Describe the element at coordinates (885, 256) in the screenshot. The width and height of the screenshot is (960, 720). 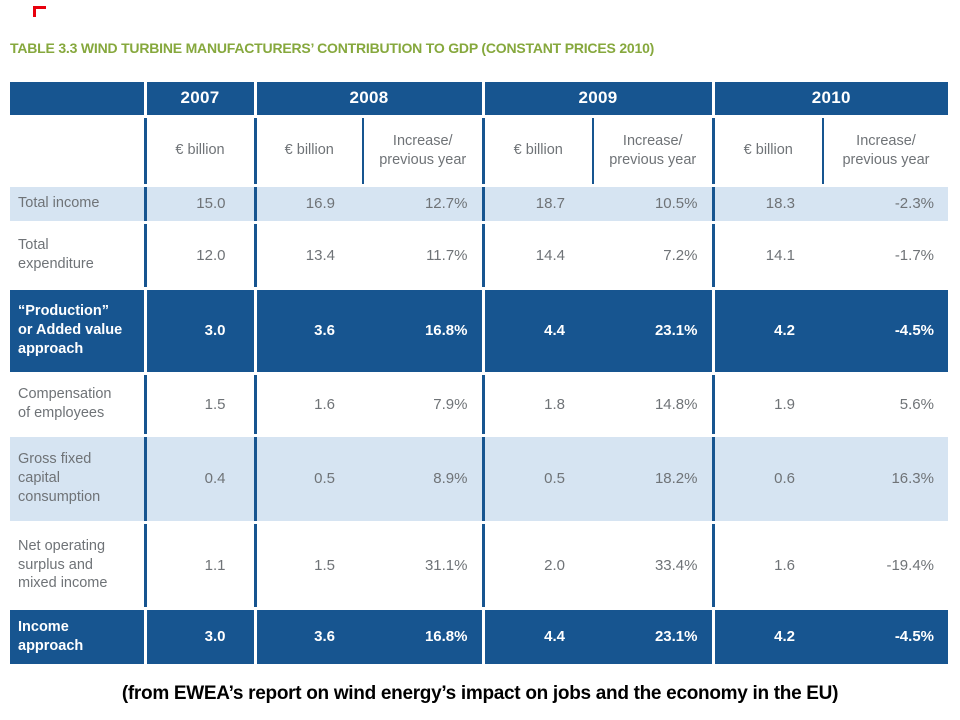
I see `table-cell: -1.7%` at that location.